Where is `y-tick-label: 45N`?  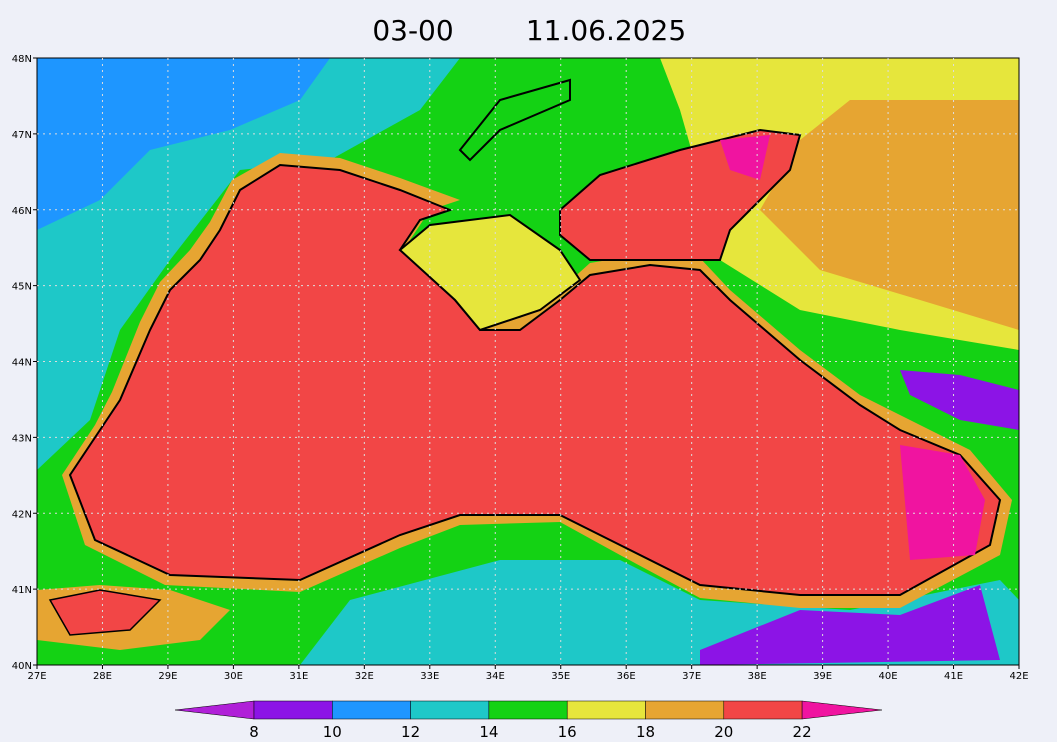 y-tick-label: 45N is located at coordinates (22, 287).